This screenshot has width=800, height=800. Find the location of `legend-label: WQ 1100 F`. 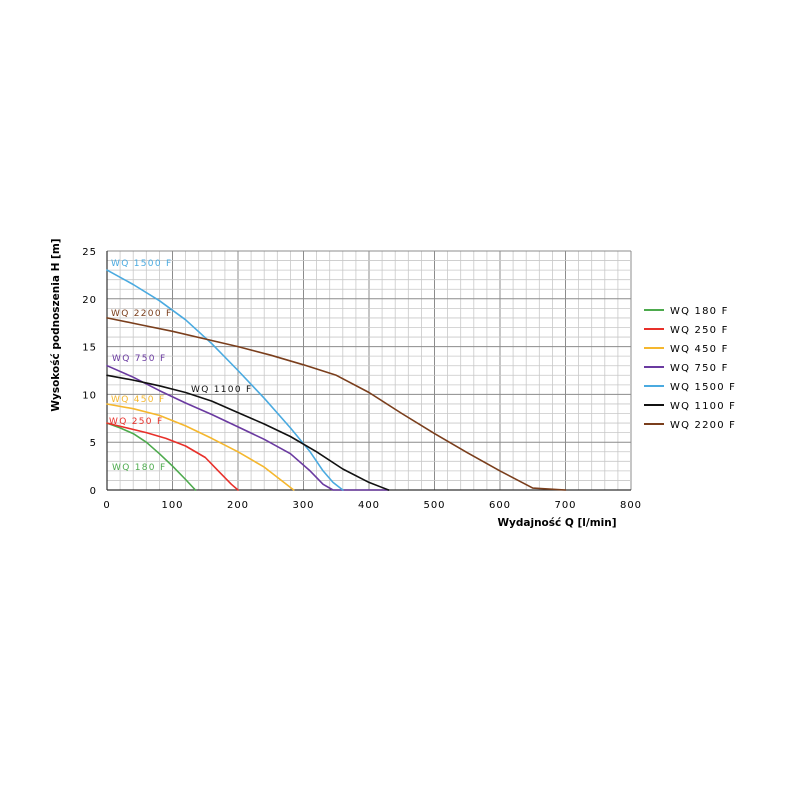

legend-label: WQ 1100 F is located at coordinates (703, 406).